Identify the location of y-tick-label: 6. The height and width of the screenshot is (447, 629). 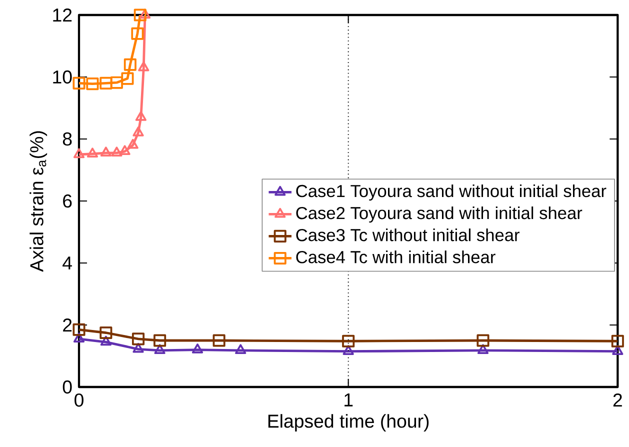
(67, 201).